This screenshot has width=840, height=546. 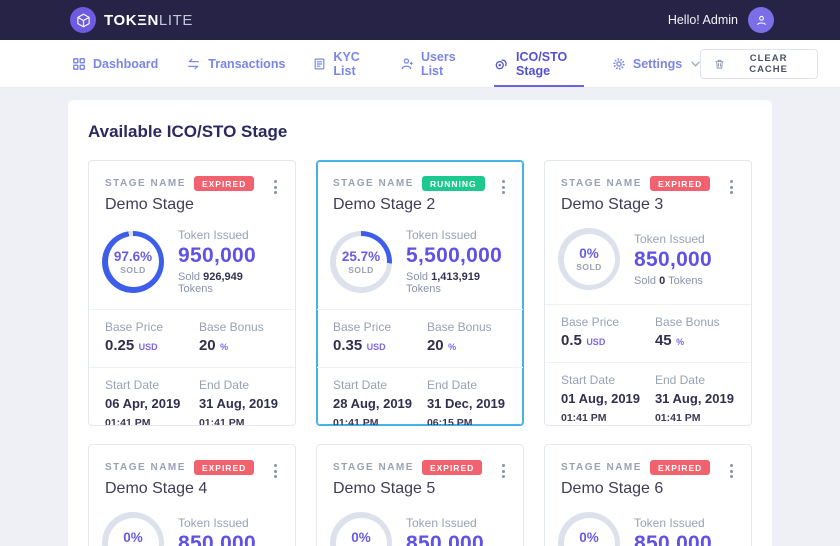 What do you see at coordinates (583, 340) in the screenshot?
I see `base-price-value: 0.5 USD` at bounding box center [583, 340].